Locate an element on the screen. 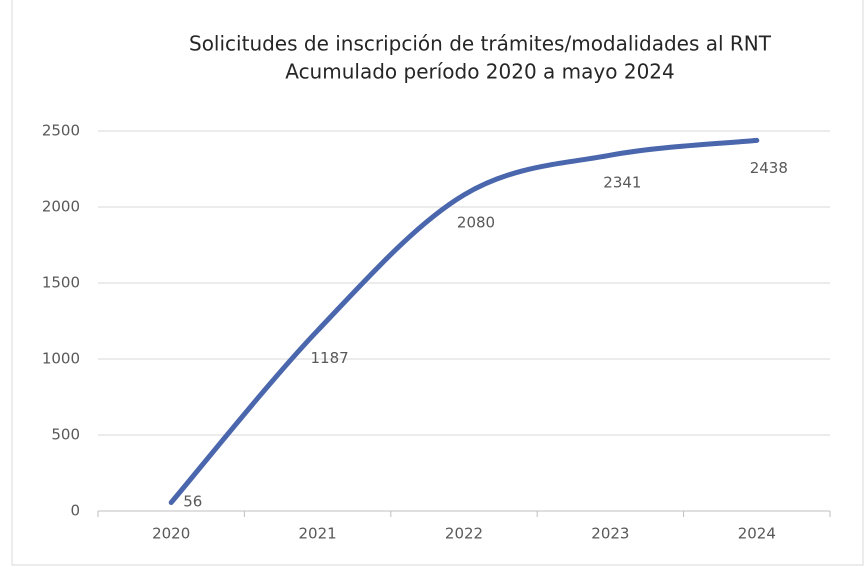 The width and height of the screenshot is (864, 567). x-tick-label: 2021 is located at coordinates (318, 534).